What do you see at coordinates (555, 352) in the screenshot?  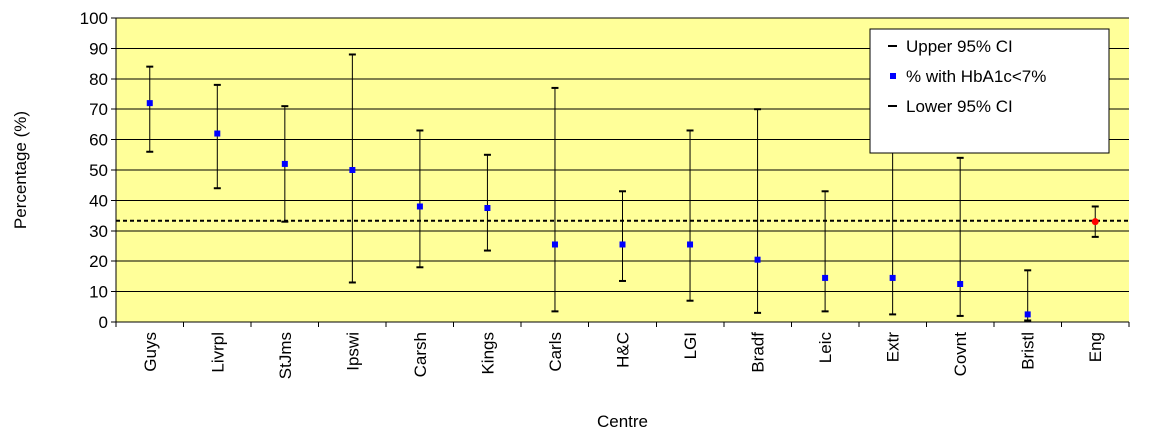 I see `x-tick-label: Carls` at bounding box center [555, 352].